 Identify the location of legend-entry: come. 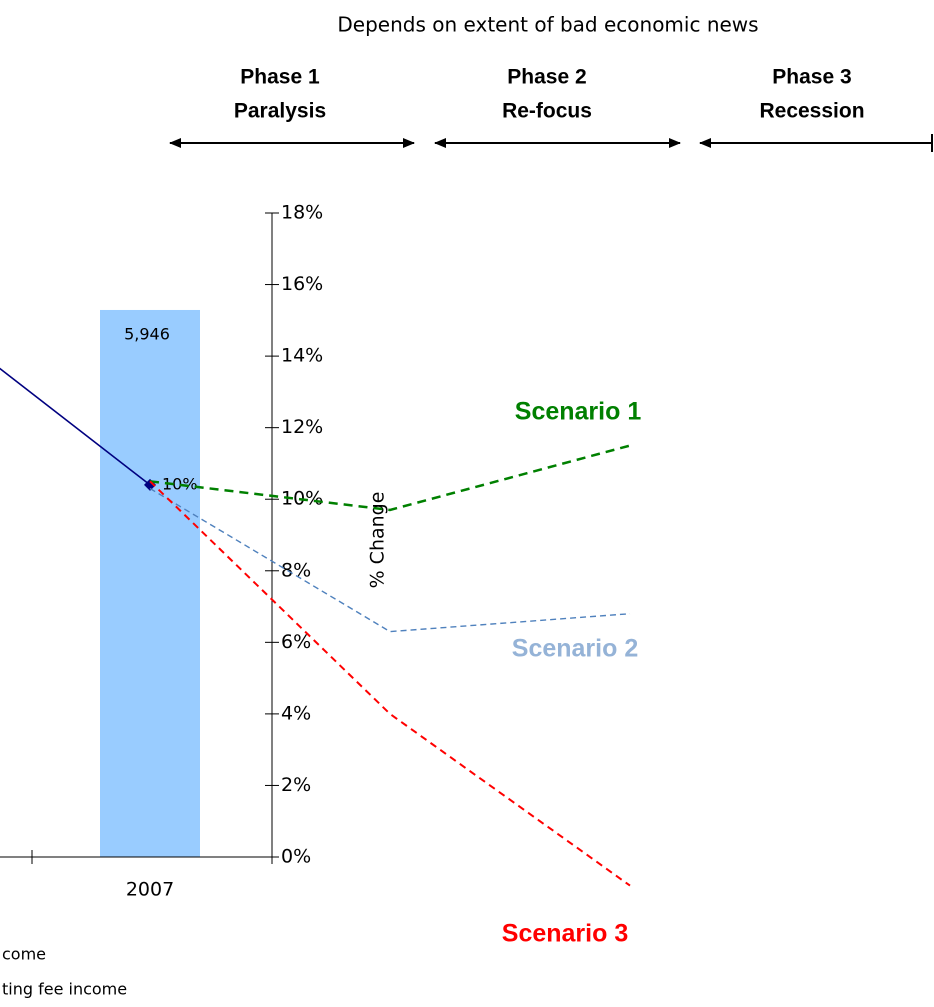
(24, 954).